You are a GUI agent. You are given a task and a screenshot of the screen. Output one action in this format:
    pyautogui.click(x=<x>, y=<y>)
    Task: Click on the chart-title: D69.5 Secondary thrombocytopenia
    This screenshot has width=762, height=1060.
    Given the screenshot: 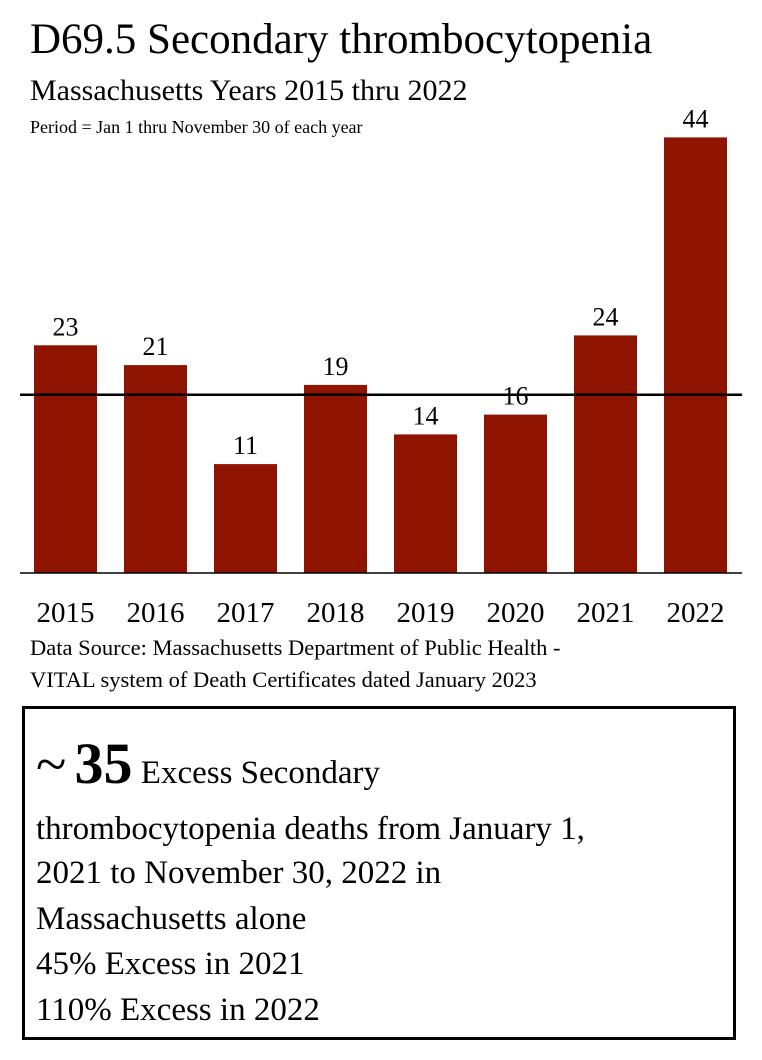 What is the action you would take?
    pyautogui.click(x=341, y=39)
    